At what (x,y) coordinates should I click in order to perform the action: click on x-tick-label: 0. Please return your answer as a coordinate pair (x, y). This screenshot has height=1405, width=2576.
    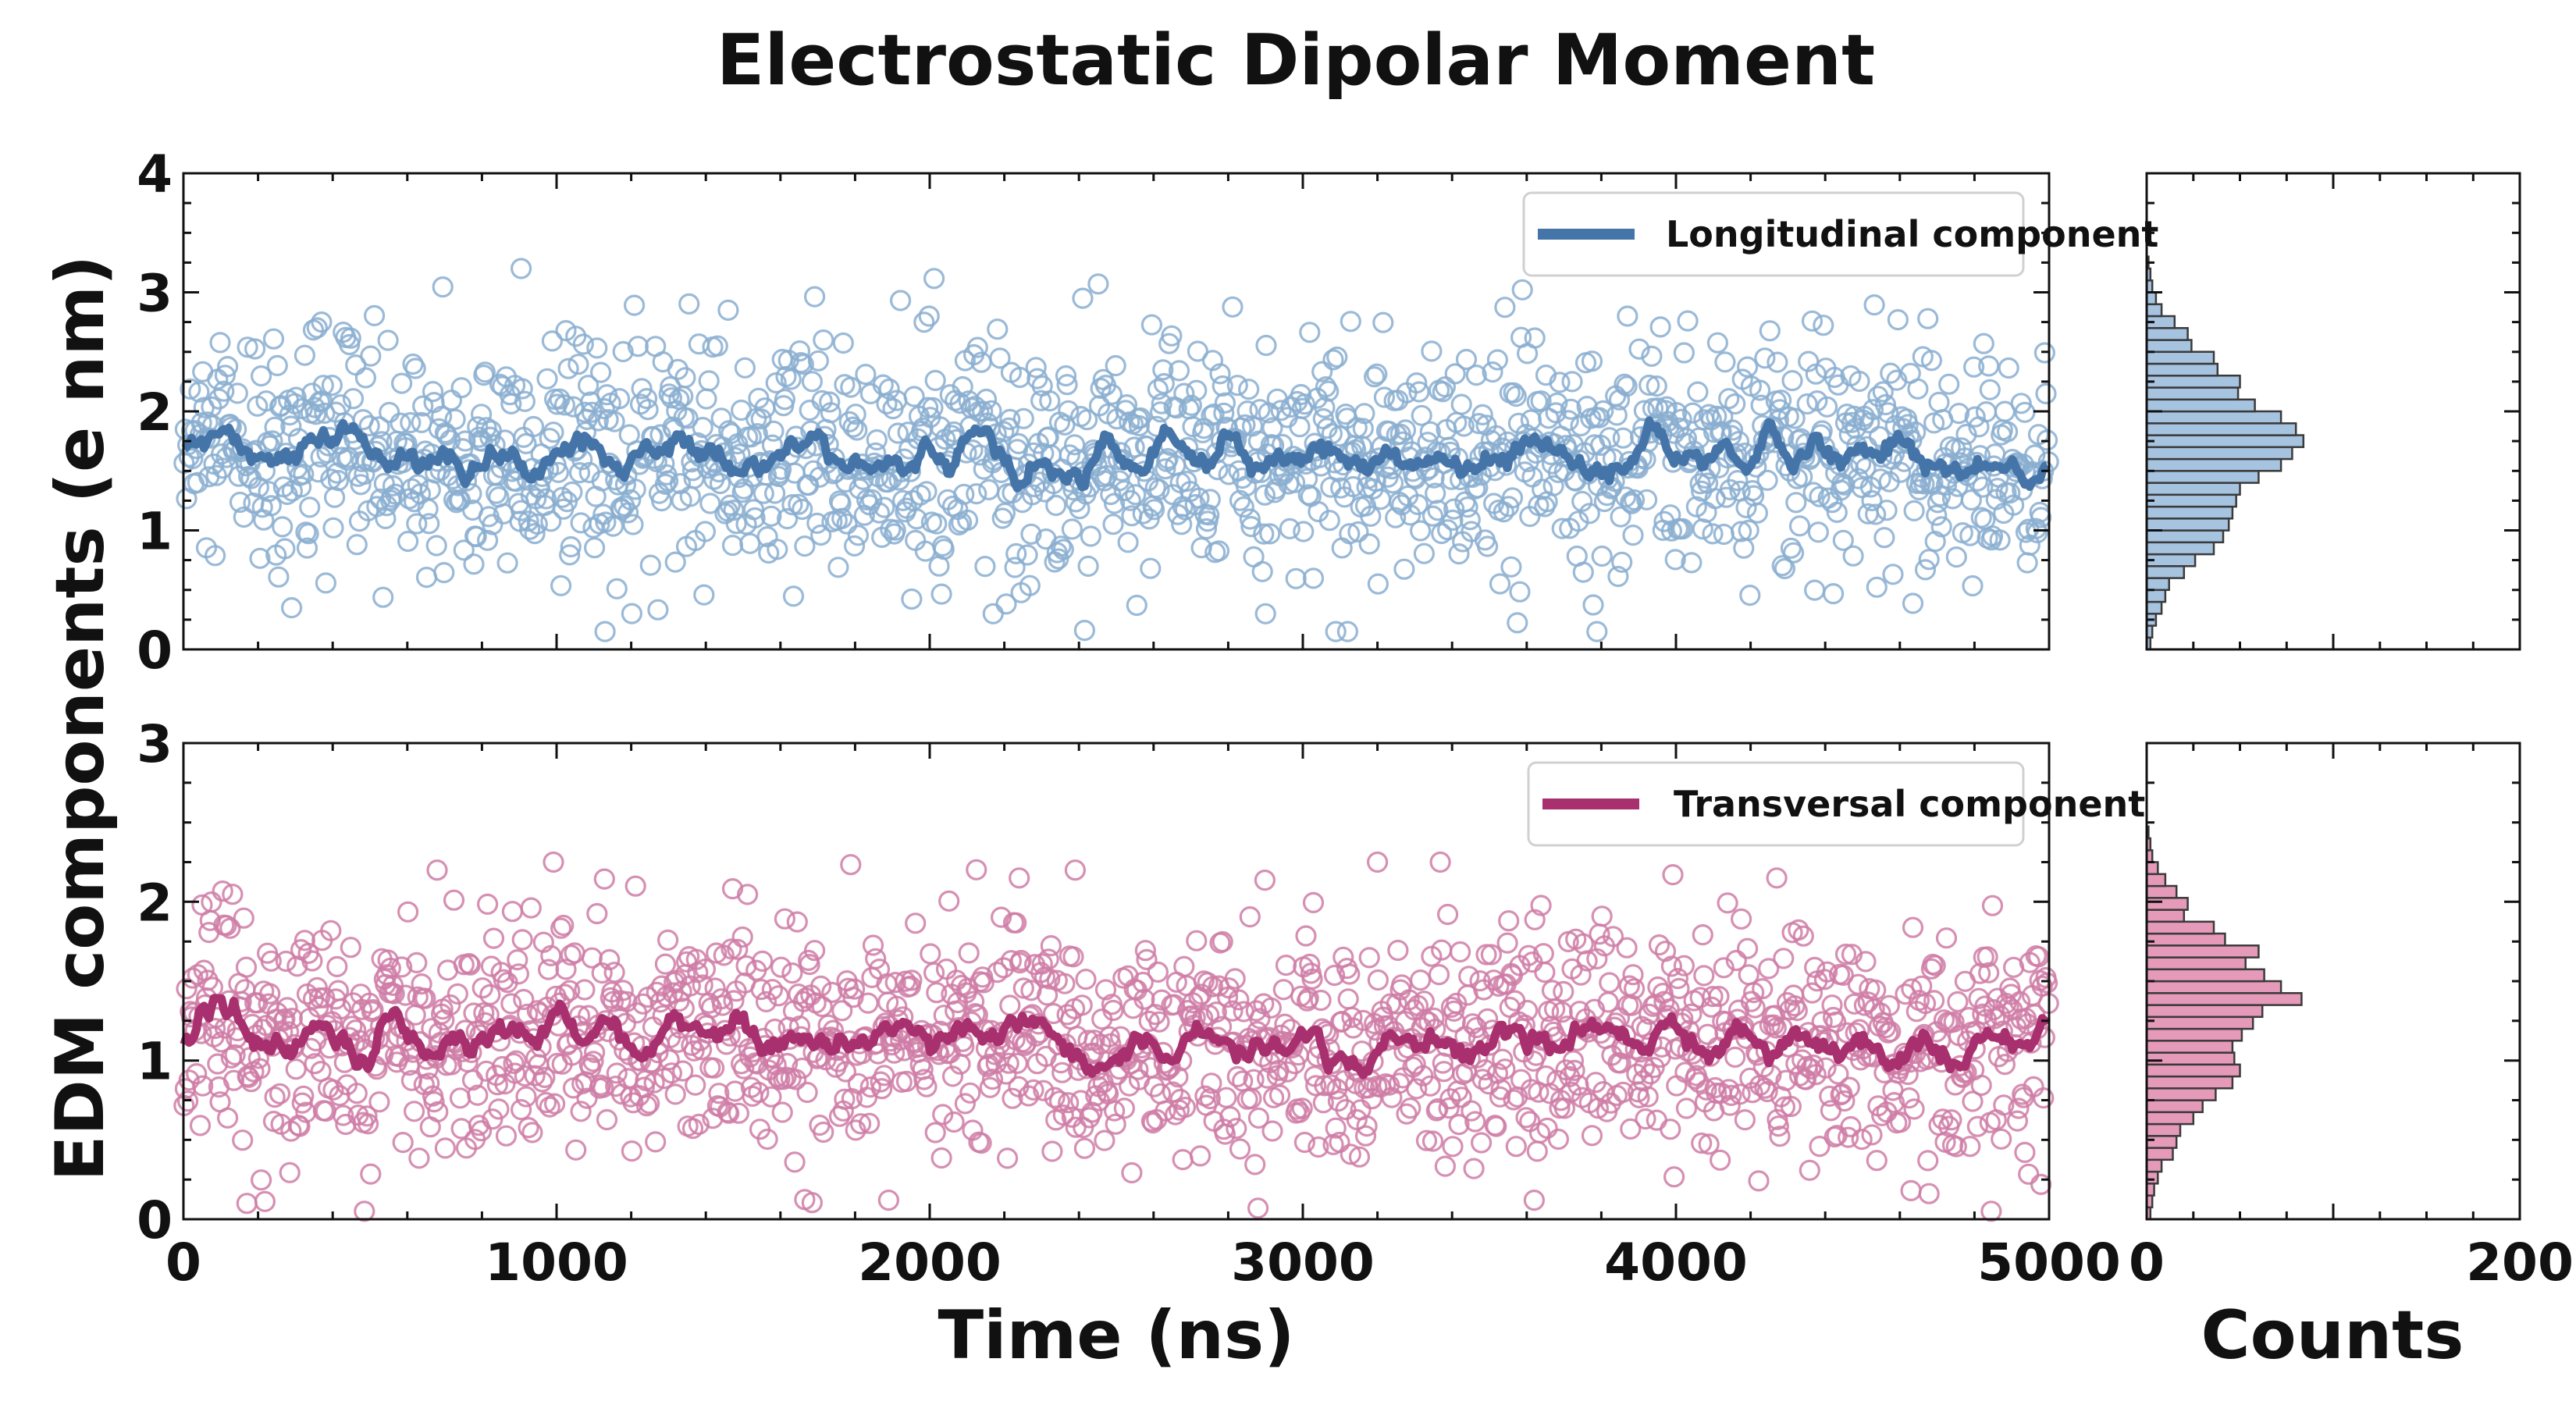
    Looking at the image, I should click on (183, 1262).